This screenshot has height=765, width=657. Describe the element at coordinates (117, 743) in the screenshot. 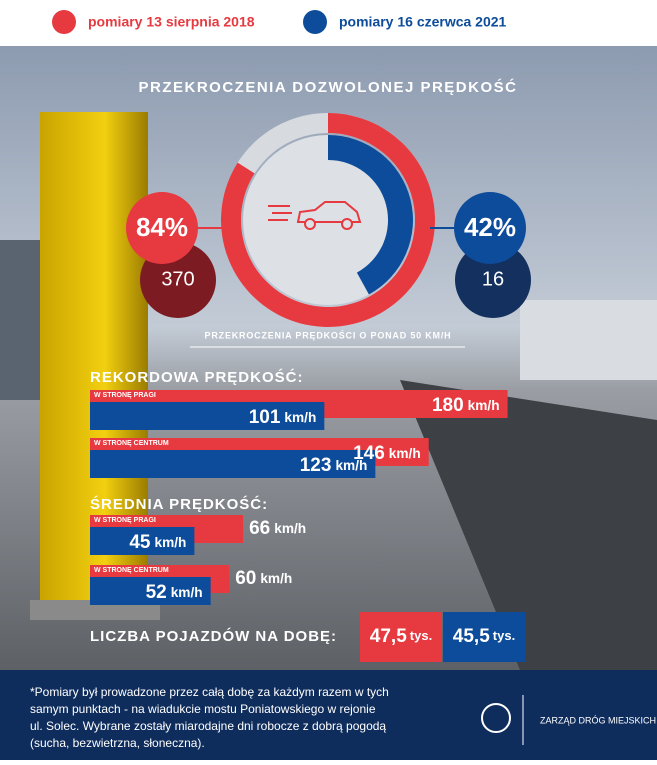

I see `footnote: (sucha, bezwietrzna, słoneczna).` at that location.